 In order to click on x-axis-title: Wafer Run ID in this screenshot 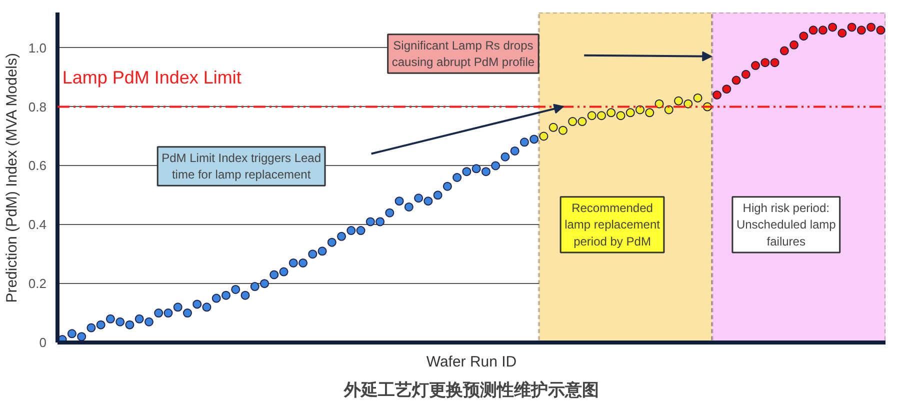, I will do `click(471, 362)`.